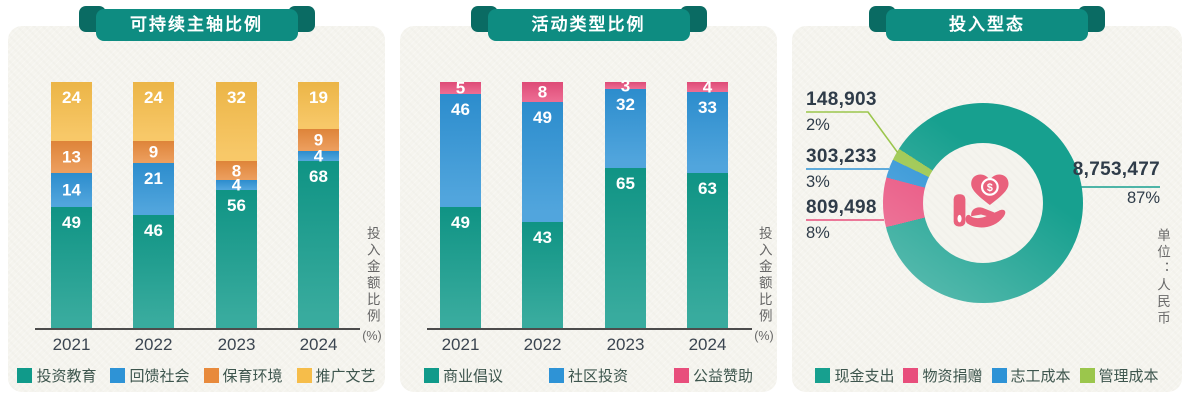 This screenshot has height=408, width=1182. Describe the element at coordinates (460, 267) in the screenshot. I see `bar-segment-商业倡议: 49` at that location.